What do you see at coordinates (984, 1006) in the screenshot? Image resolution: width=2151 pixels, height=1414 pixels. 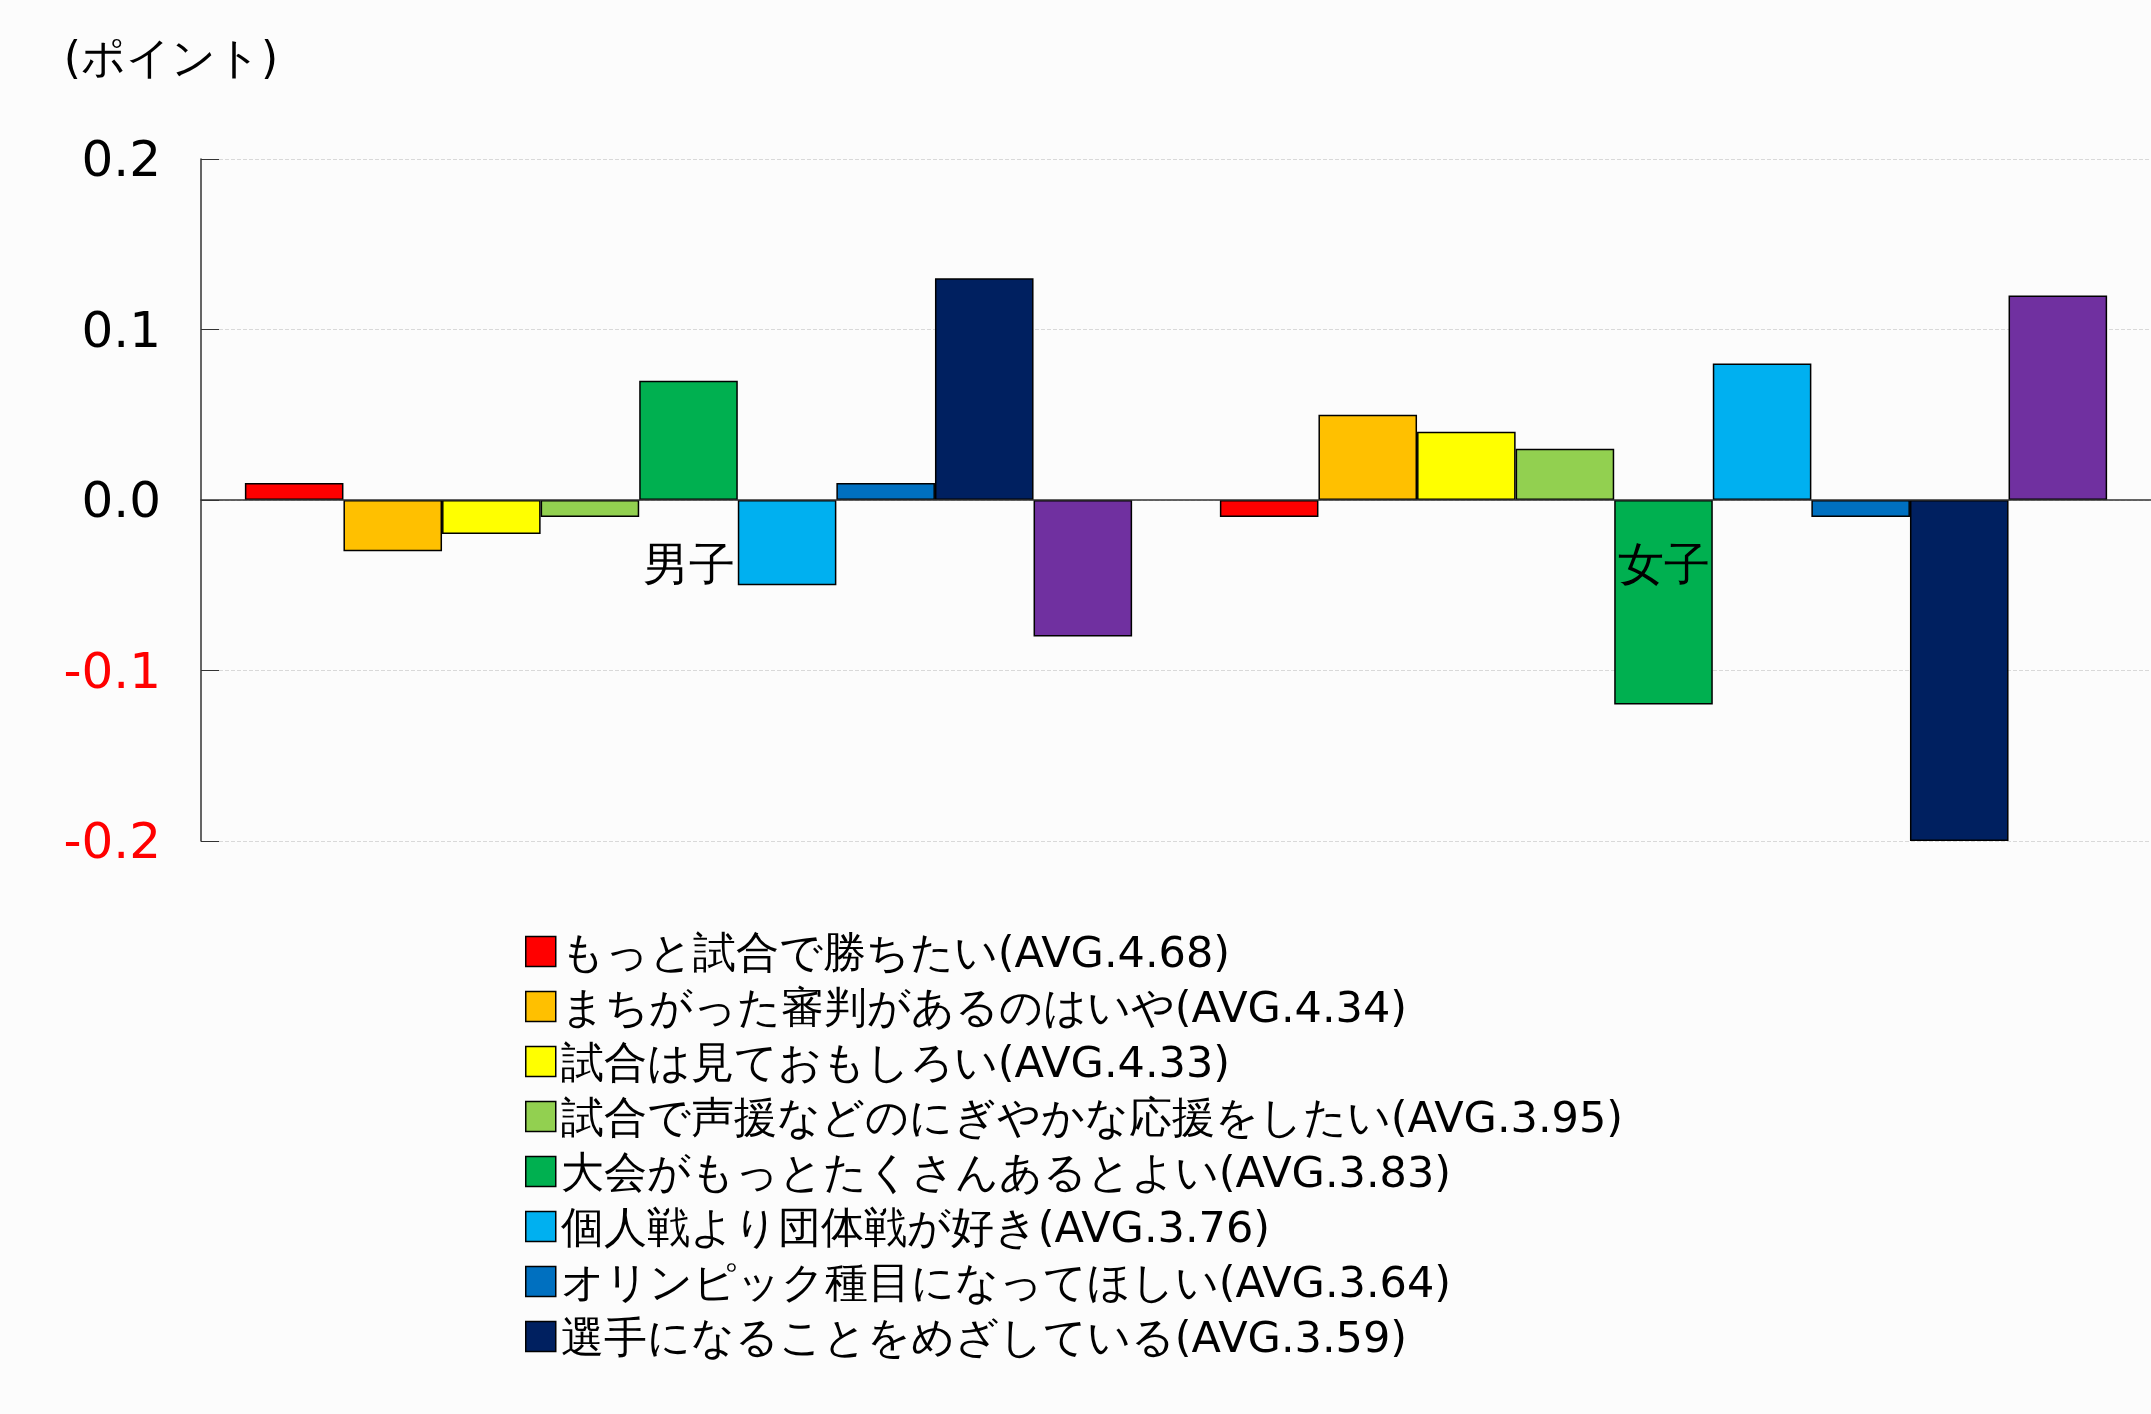 I see `legend-label: まちがった審判があるのはいや(AVG.4.34)` at bounding box center [984, 1006].